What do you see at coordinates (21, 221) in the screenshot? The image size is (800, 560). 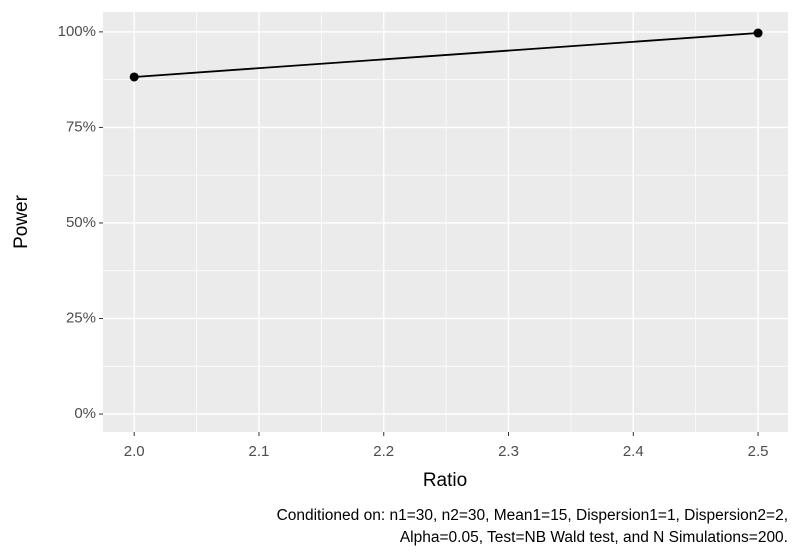 I see `y-axis-title: Power` at bounding box center [21, 221].